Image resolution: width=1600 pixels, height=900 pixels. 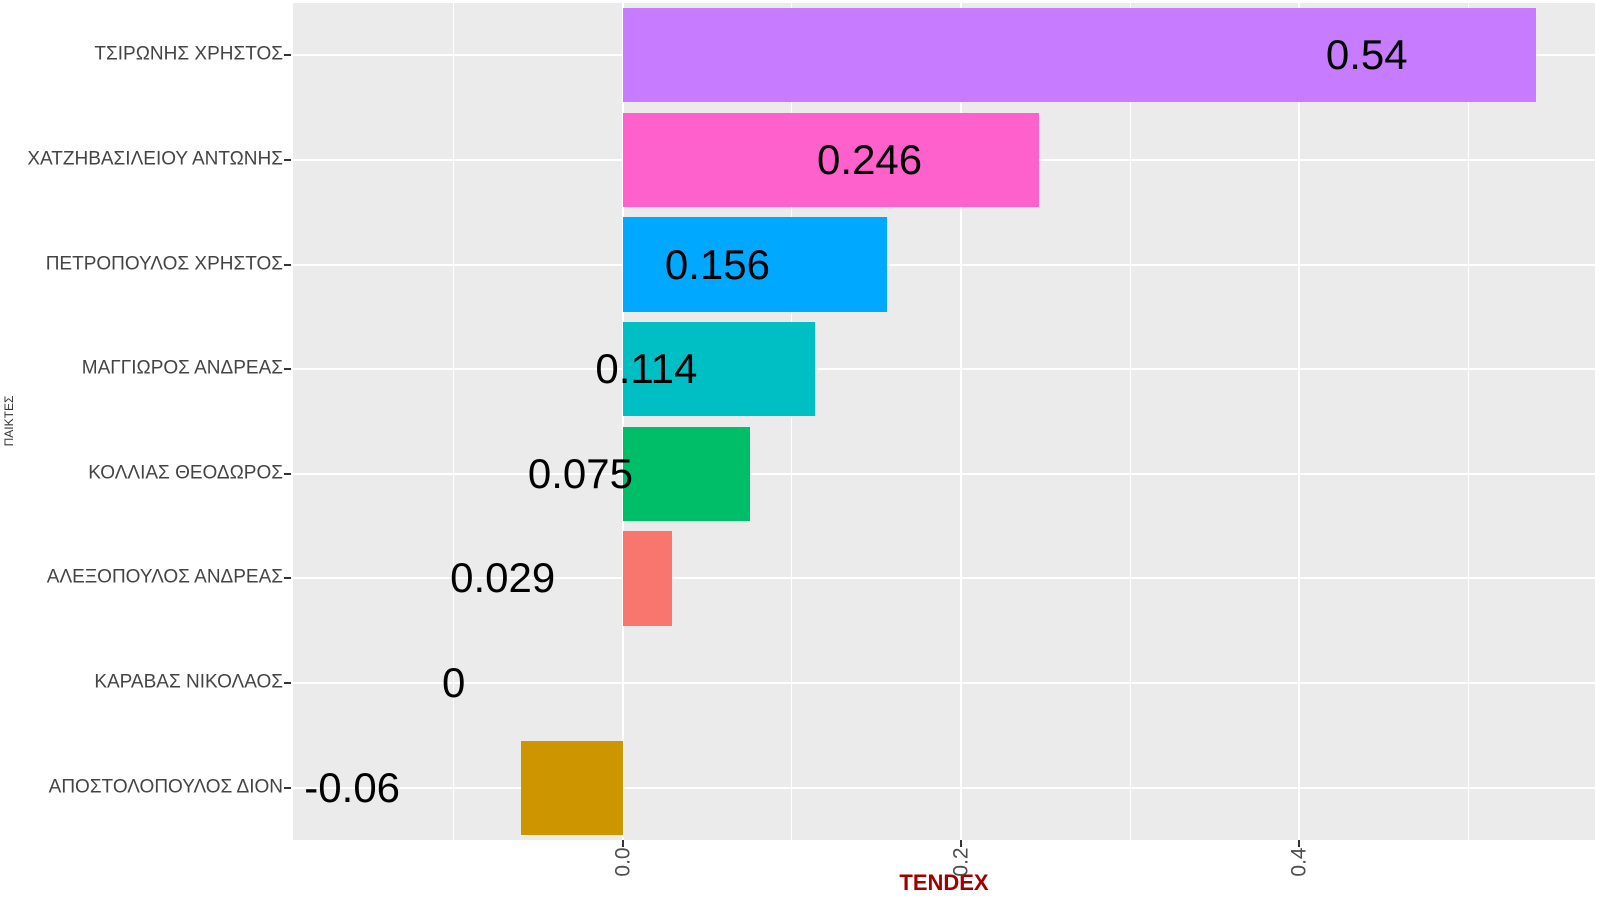 I want to click on bar-value-label: 0.029, so click(x=503, y=578).